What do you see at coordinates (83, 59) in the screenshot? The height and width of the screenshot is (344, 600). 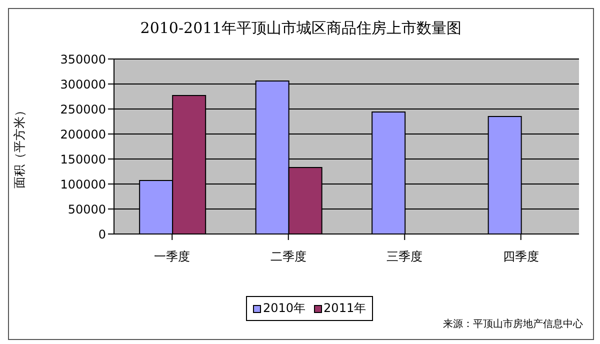 I see `y-tick-label: 350000` at bounding box center [83, 59].